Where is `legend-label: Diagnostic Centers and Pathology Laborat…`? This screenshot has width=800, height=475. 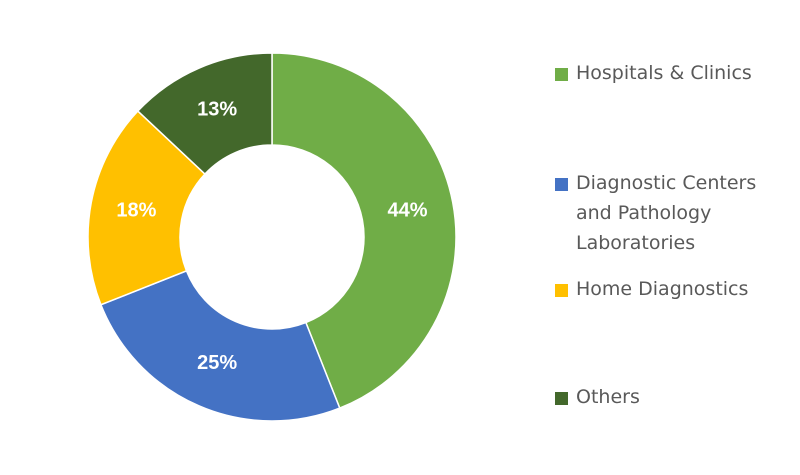
legend-label: Diagnostic Centers and Pathology Laborat… is located at coordinates (666, 213).